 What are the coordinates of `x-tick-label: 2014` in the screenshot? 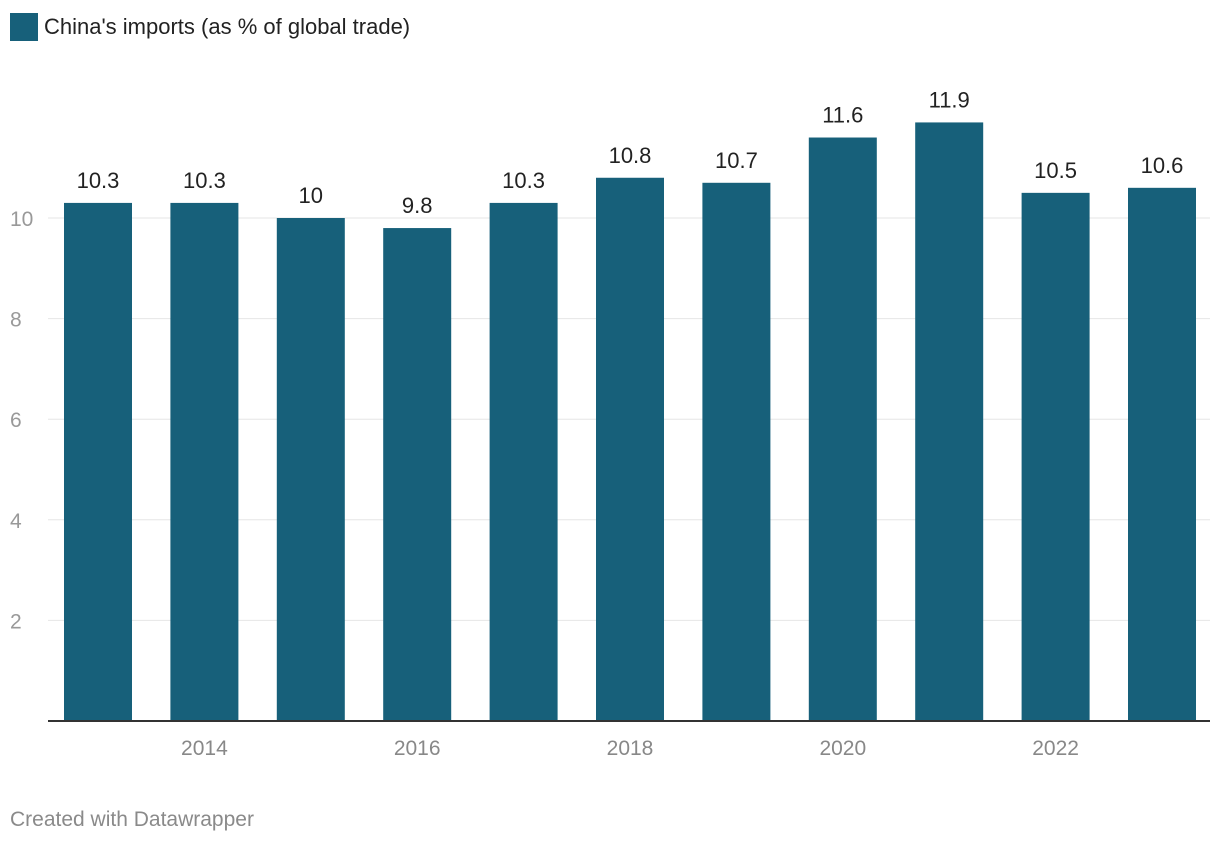 It's located at (204, 748).